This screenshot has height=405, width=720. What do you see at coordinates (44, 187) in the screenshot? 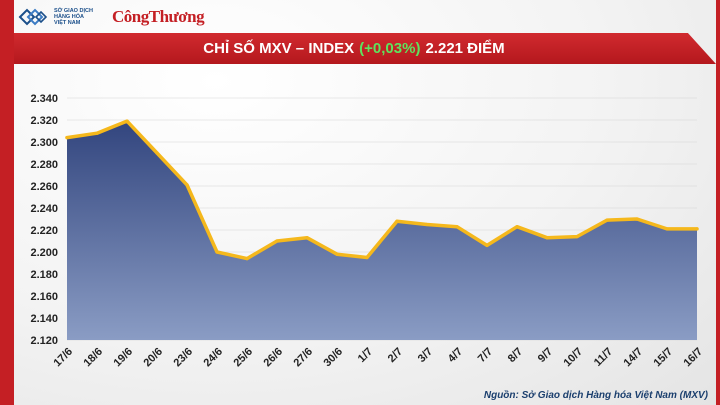
I see `y-tick-label: 2.260` at bounding box center [44, 187].